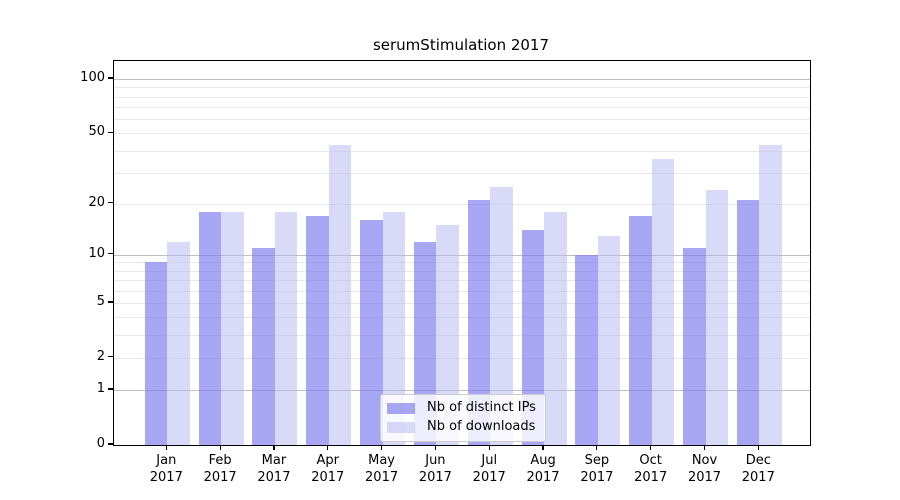  I want to click on bar-ips-mar, so click(263, 346).